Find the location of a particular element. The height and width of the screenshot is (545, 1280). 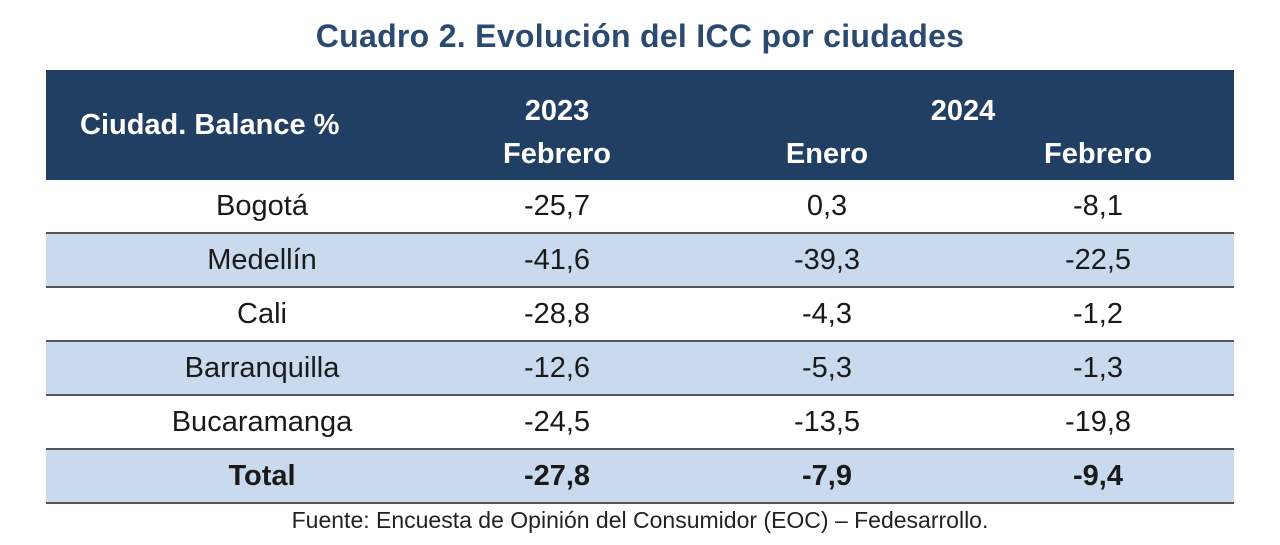

value-cell: -13,5 is located at coordinates (827, 422).